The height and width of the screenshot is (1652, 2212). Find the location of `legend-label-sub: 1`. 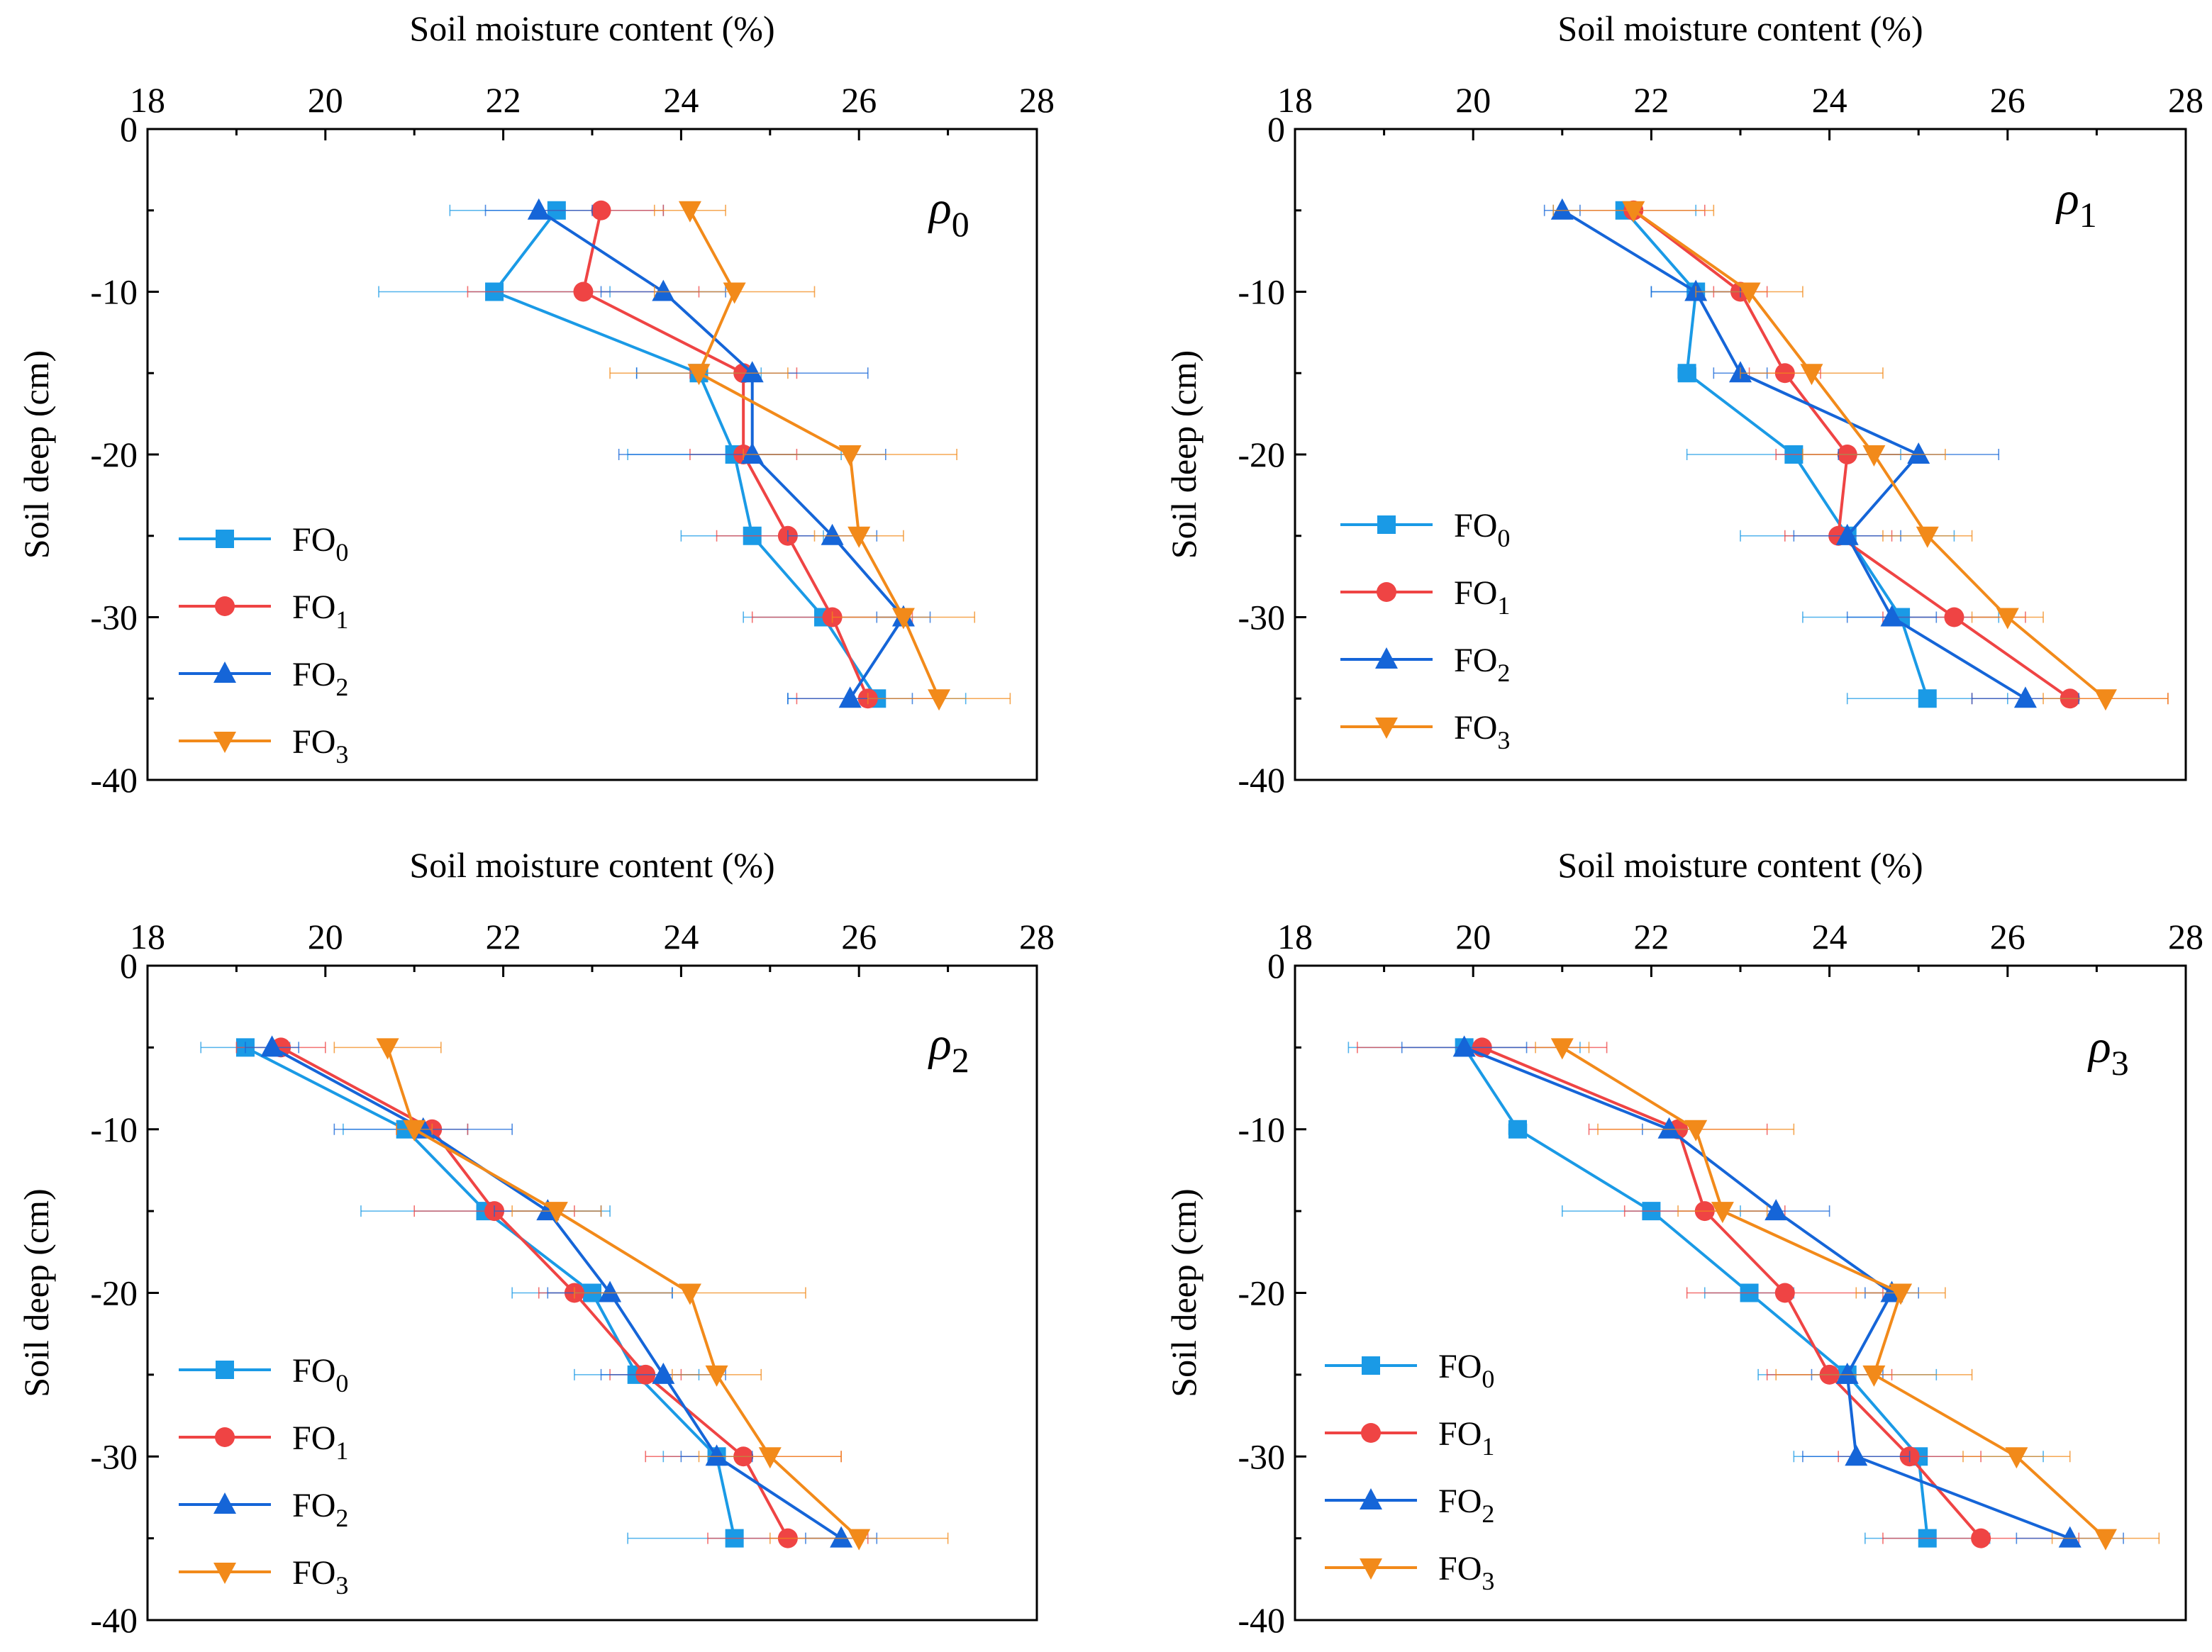

legend-label-sub: 1 is located at coordinates (341, 1450).